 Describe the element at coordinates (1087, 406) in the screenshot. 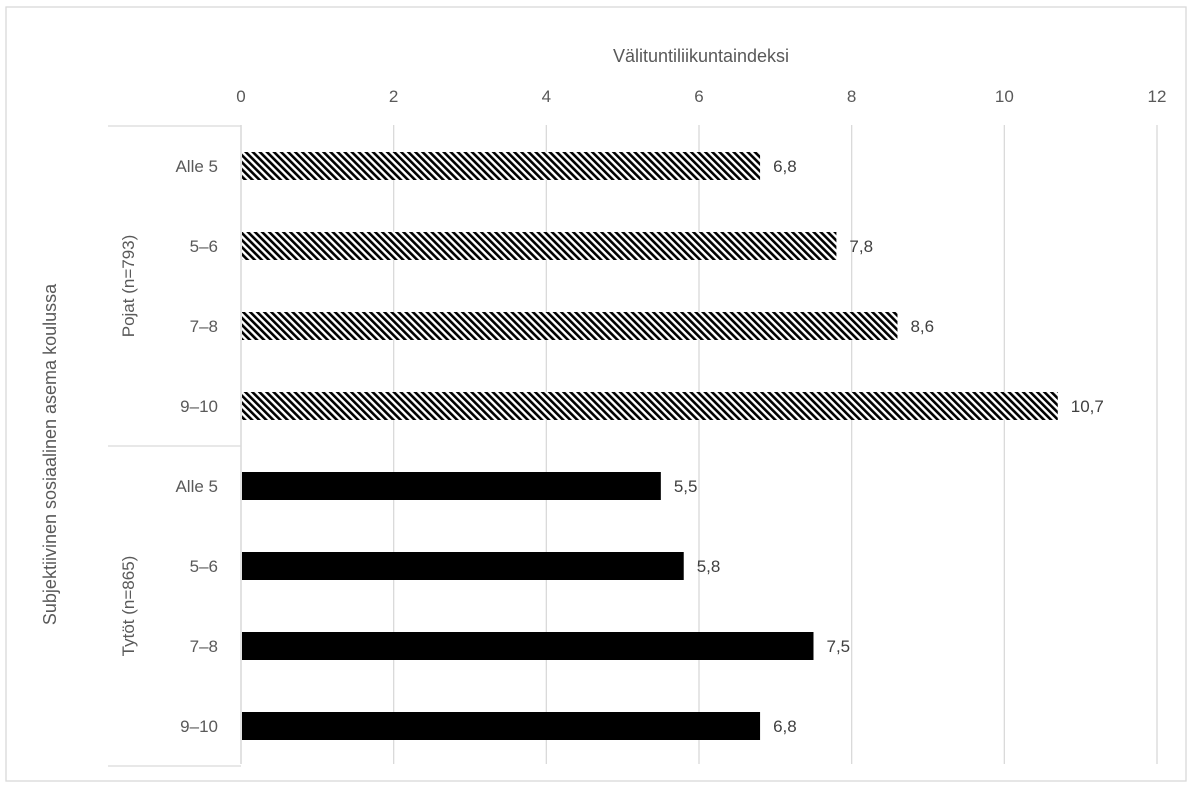

I see `data-label-group1-4: 10,7` at that location.